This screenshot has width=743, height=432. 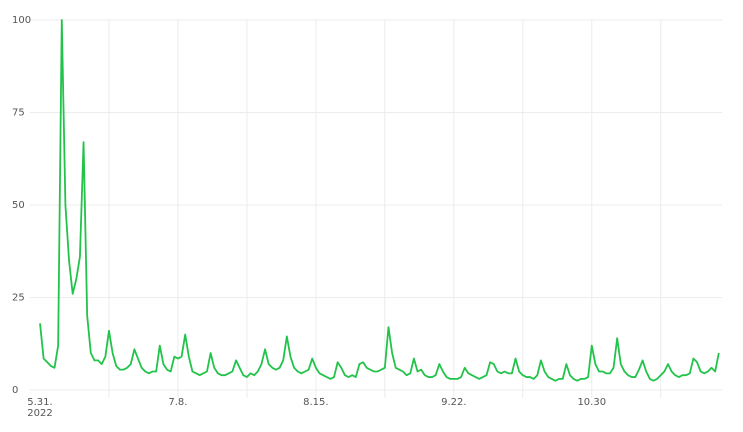 I want to click on x-tick-label: 8.15., so click(x=315, y=402).